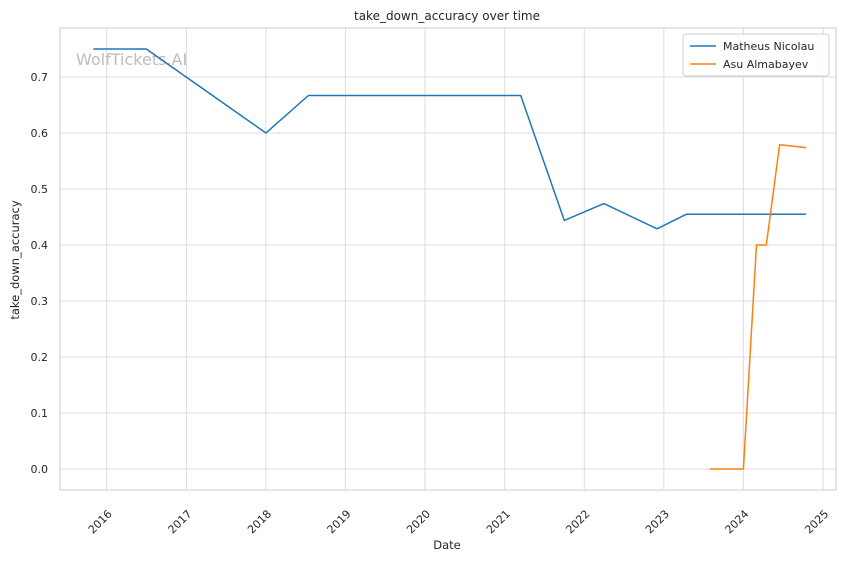  What do you see at coordinates (40, 357) in the screenshot?
I see `y-tick-label: 0.2` at bounding box center [40, 357].